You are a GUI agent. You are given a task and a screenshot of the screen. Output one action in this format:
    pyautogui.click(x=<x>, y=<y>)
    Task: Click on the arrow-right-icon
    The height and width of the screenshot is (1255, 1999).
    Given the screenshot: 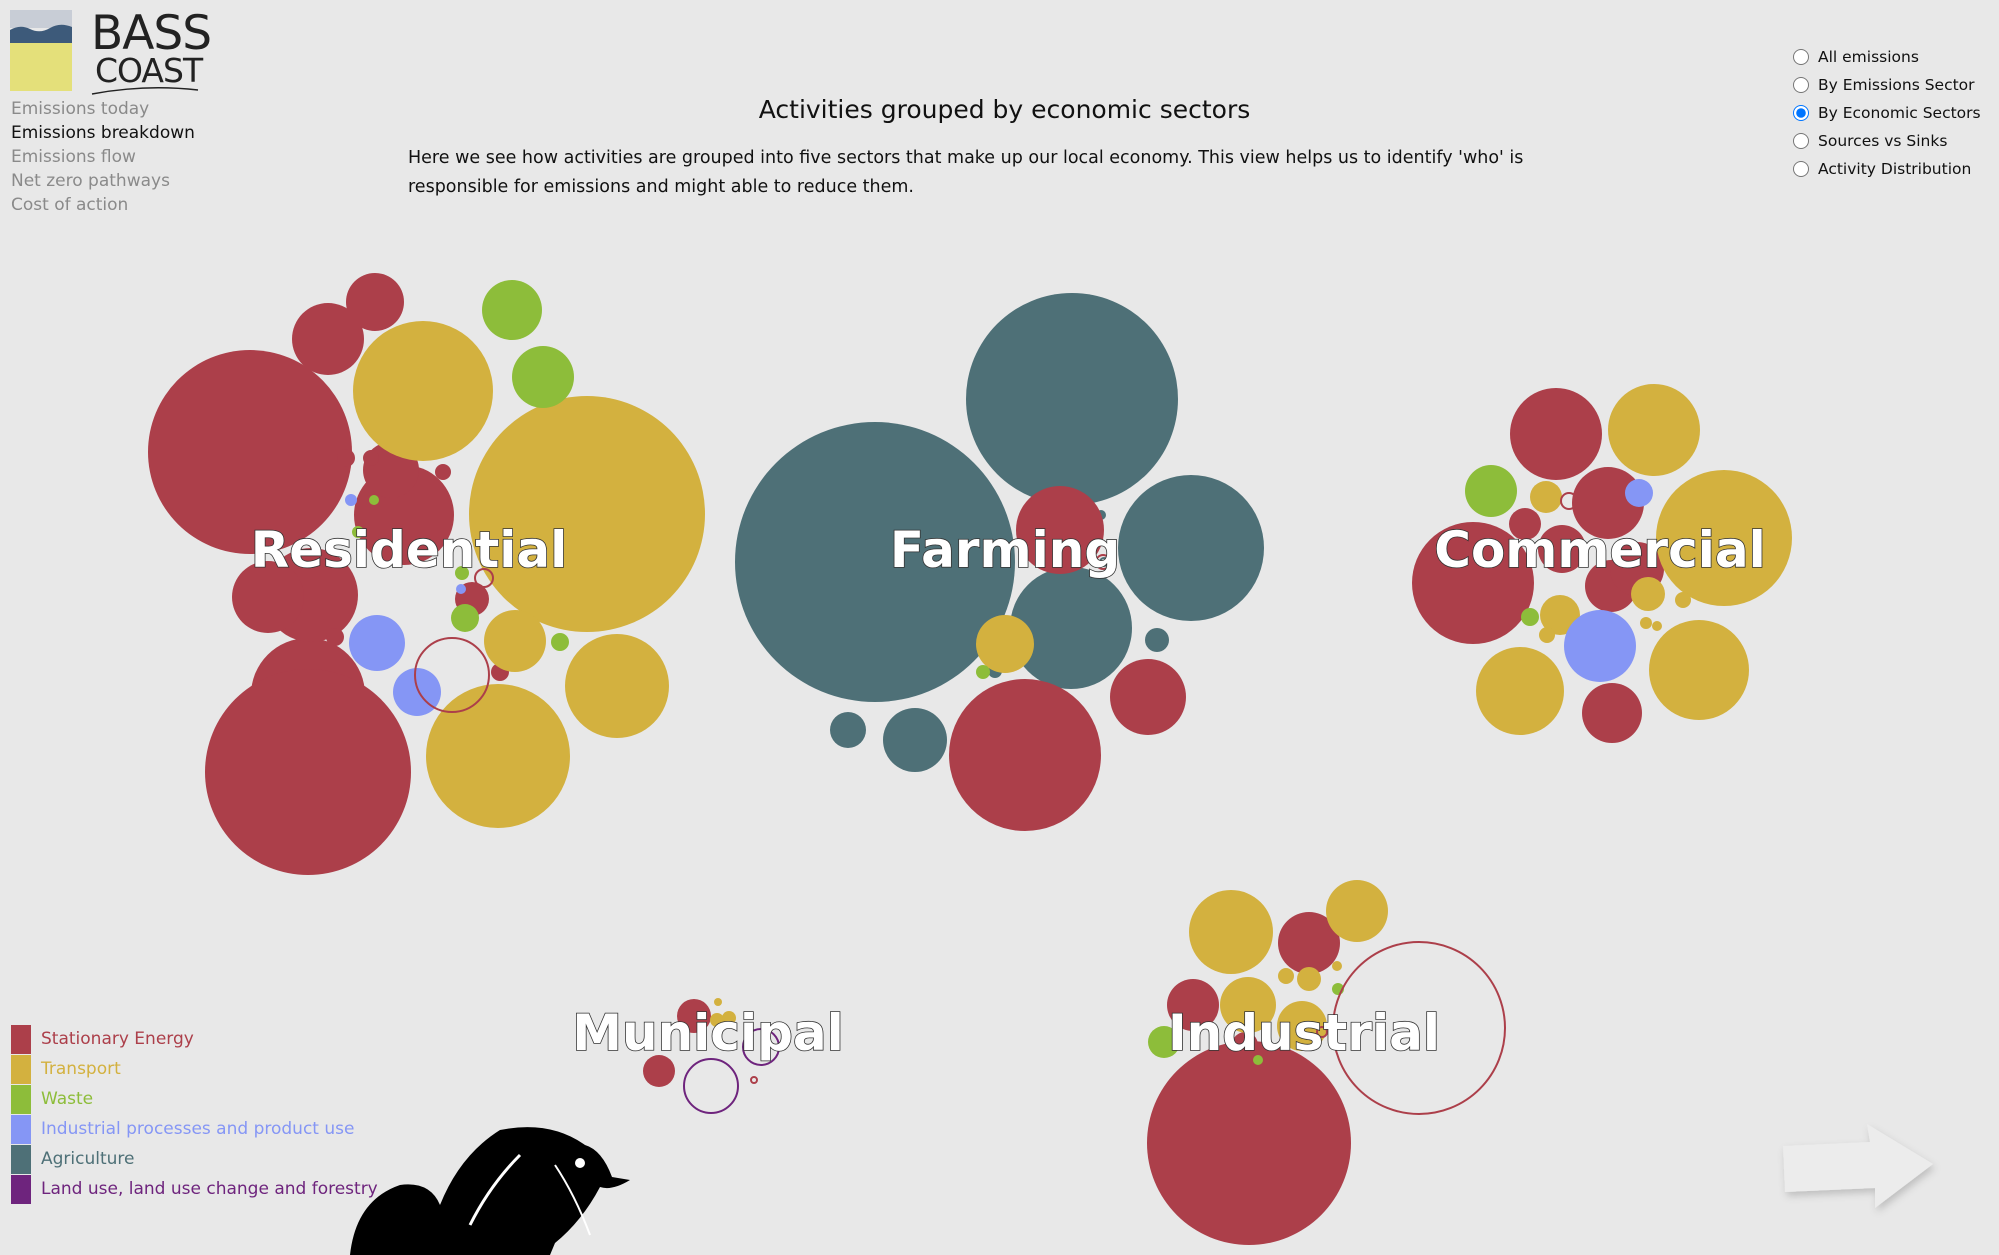 What is the action you would take?
    pyautogui.click(x=1860, y=1168)
    